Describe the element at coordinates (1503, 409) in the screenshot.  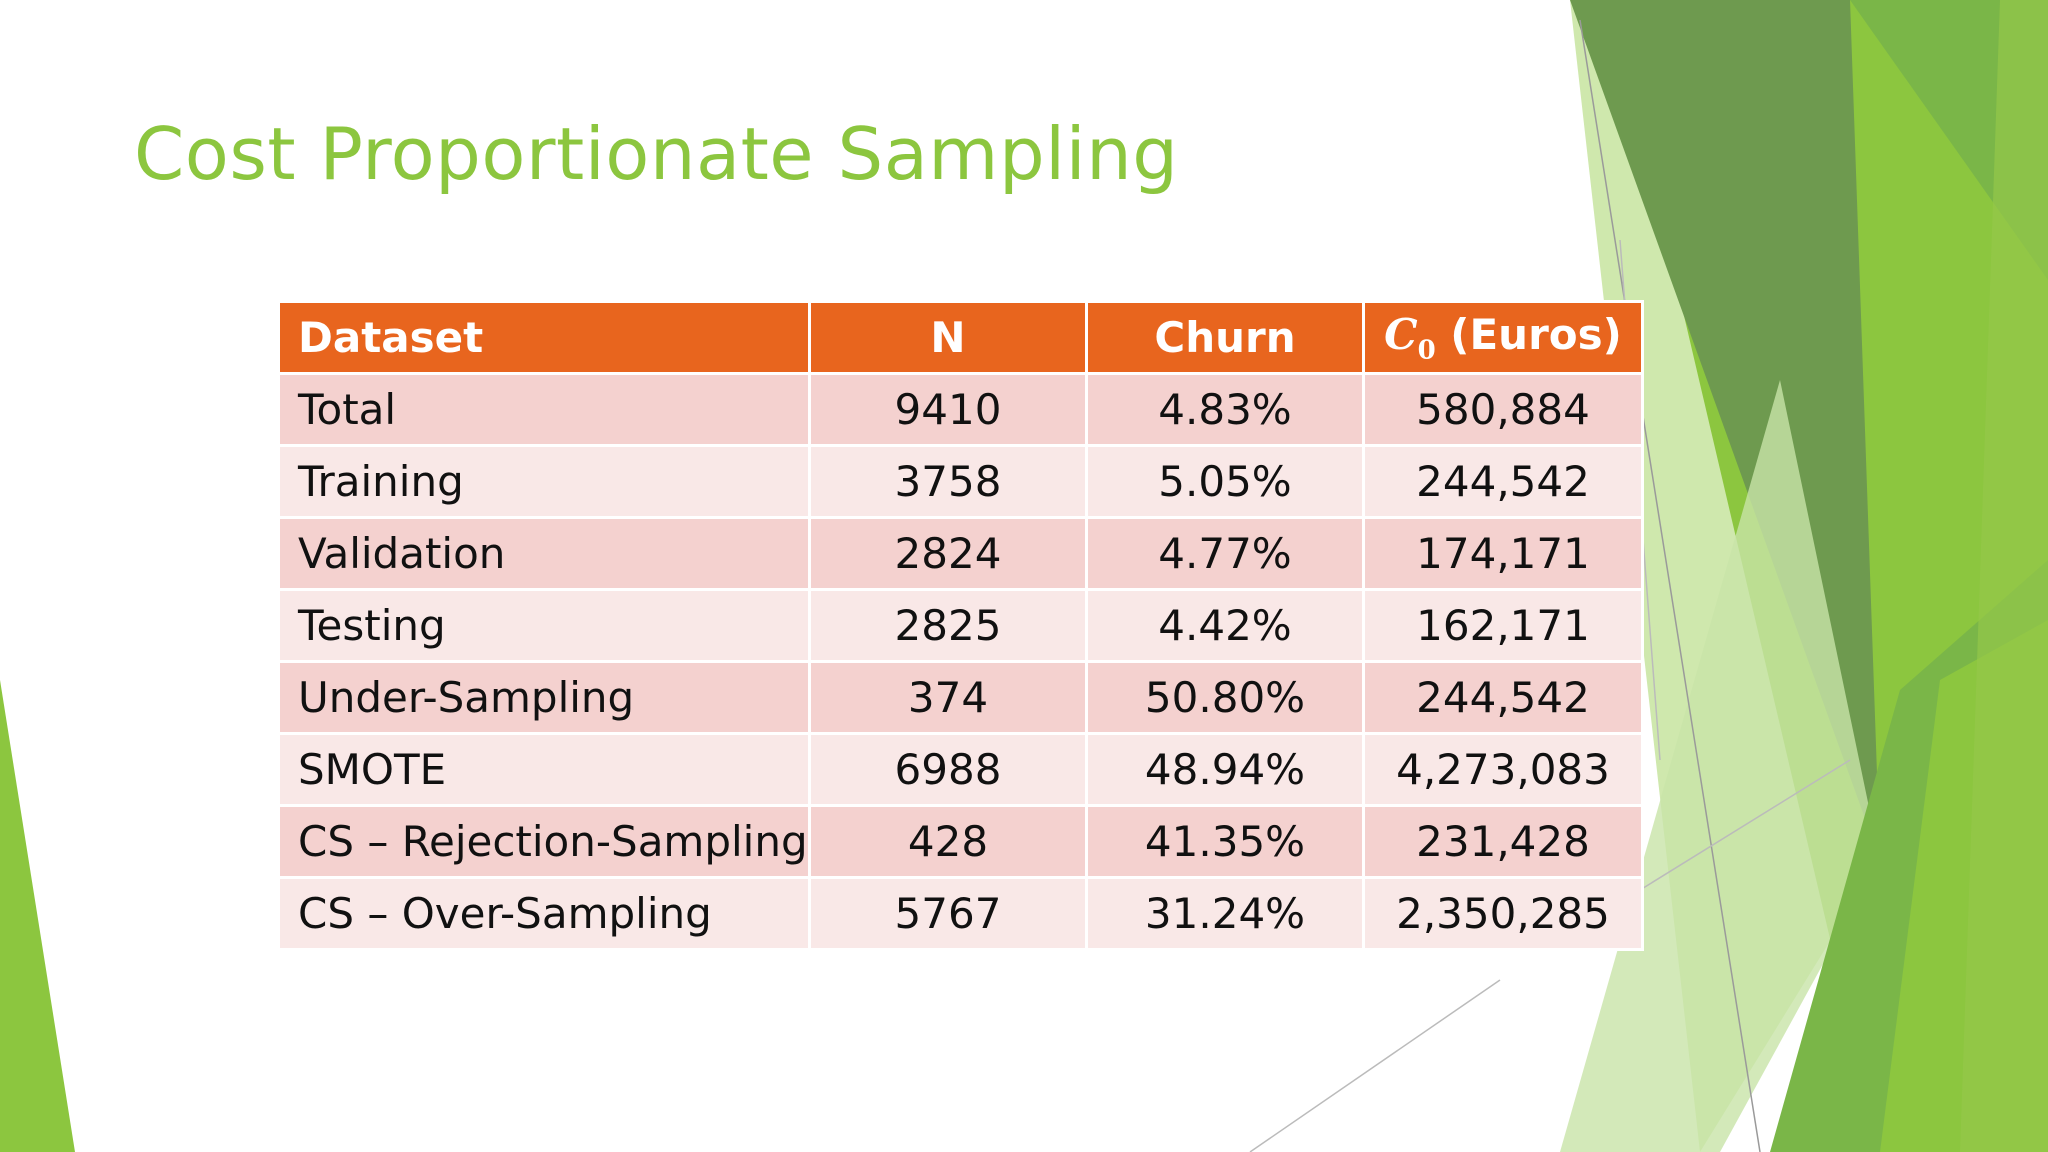
I see `cell-cost: 580,884` at that location.